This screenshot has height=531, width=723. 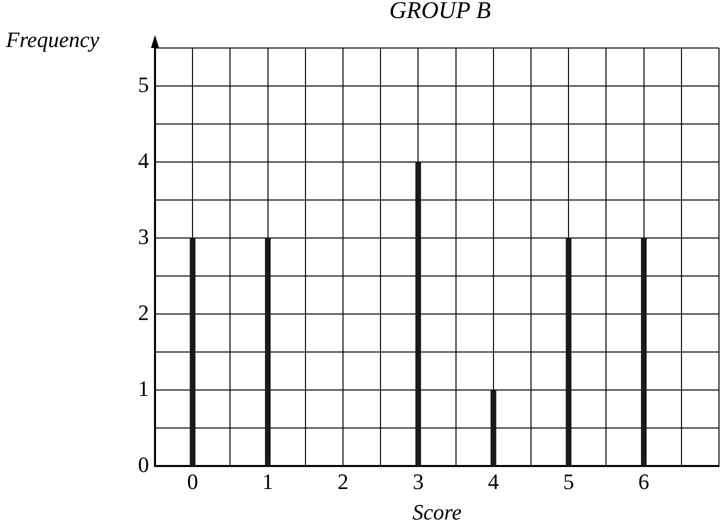 What do you see at coordinates (192, 481) in the screenshot?
I see `x-tick-label: 0` at bounding box center [192, 481].